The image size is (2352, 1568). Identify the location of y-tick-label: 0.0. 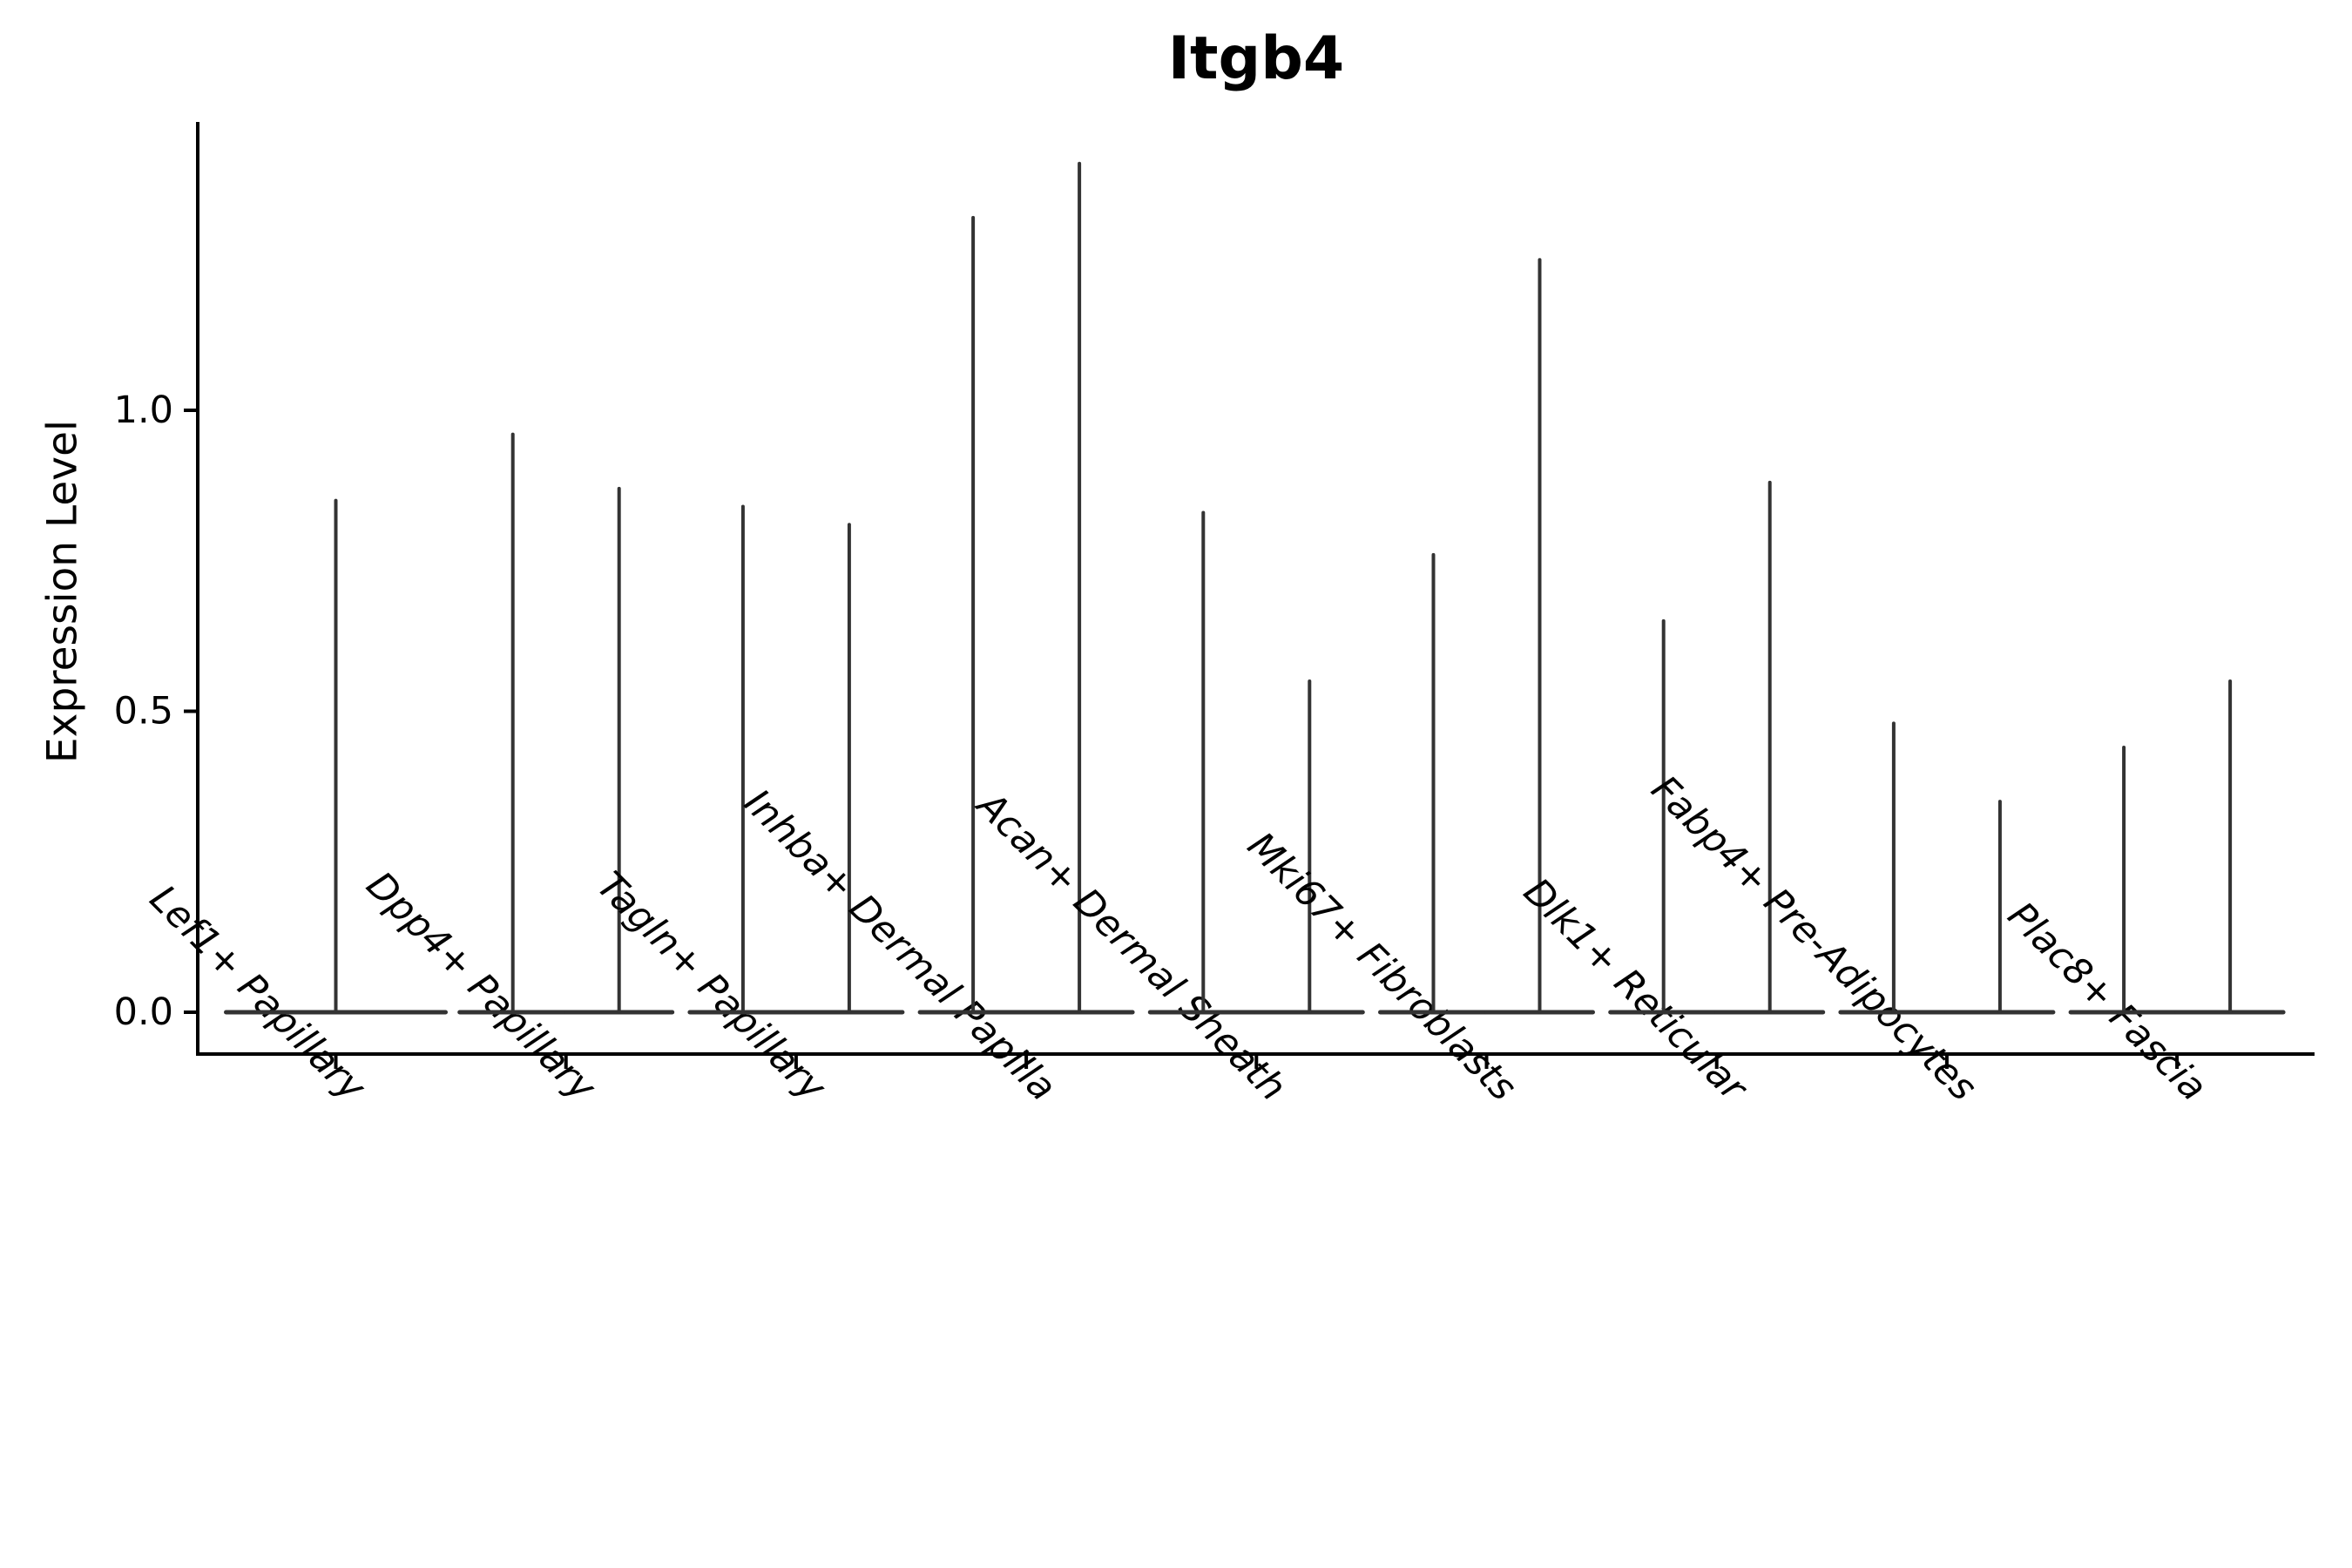
(143, 1012).